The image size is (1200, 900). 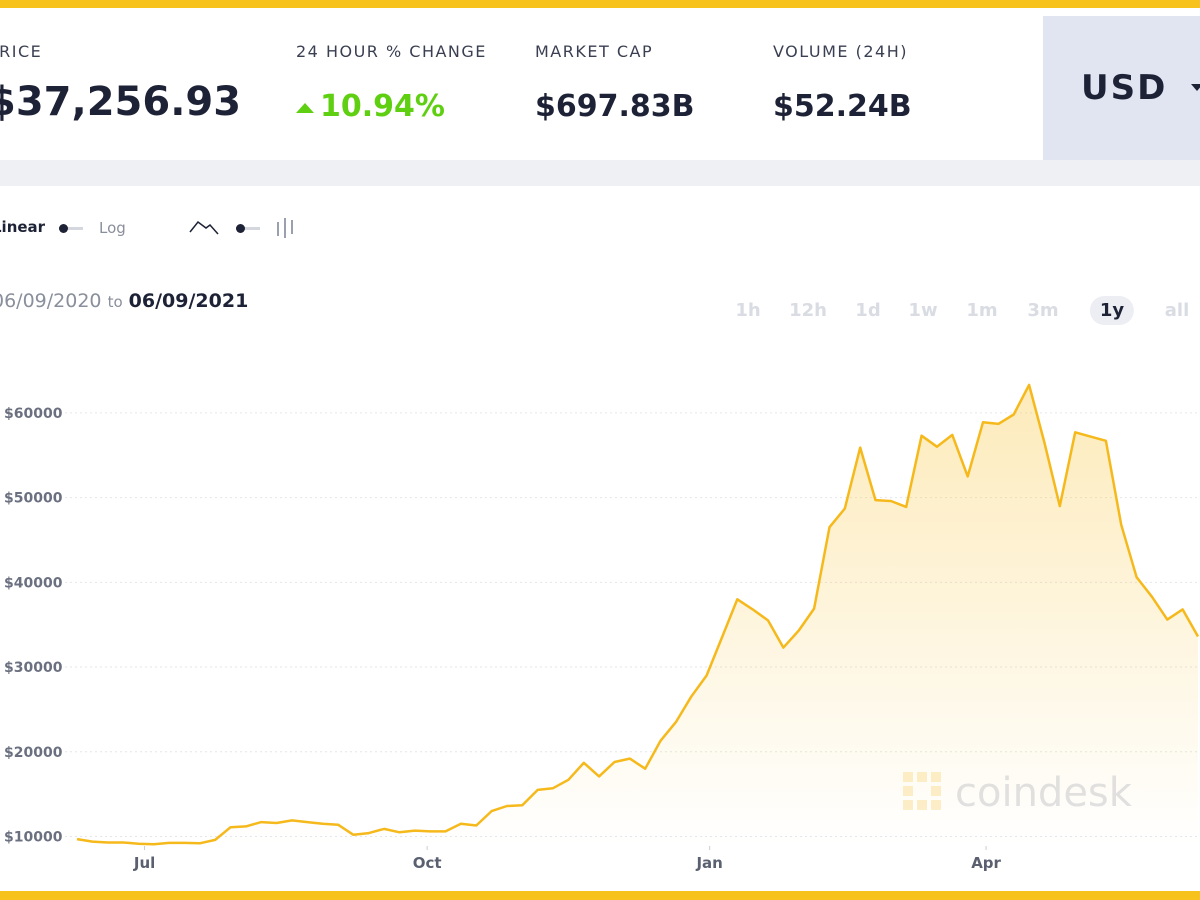 I want to click on up-arrow, so click(x=305, y=107).